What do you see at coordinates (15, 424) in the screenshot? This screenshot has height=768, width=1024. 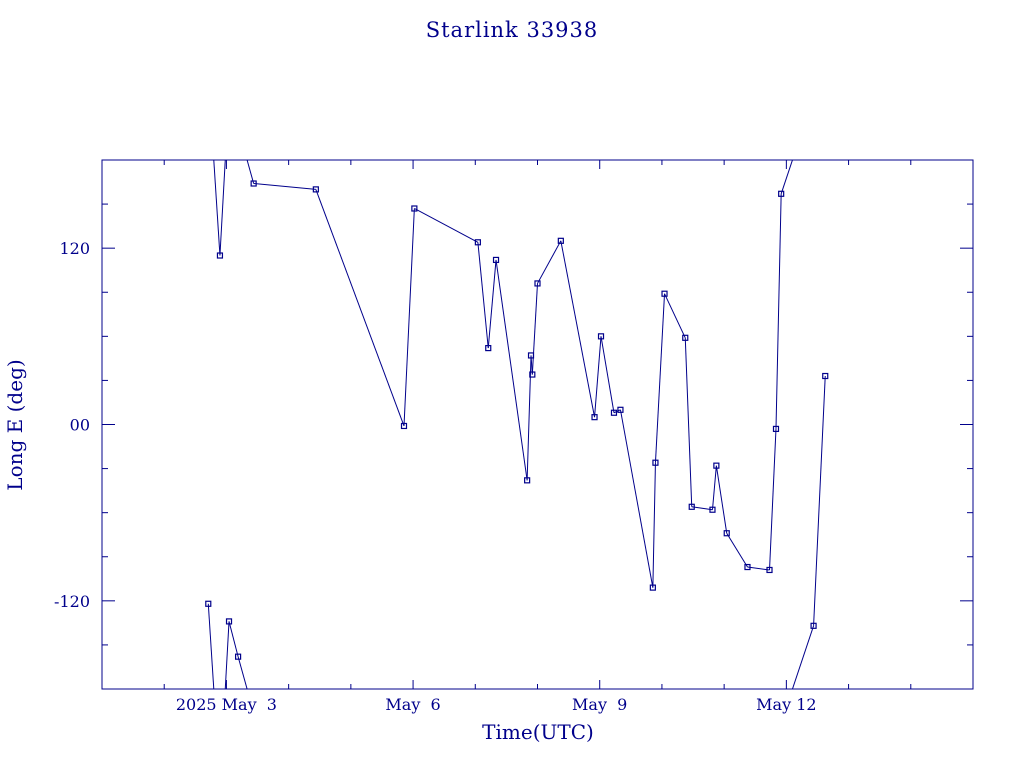 I see `y-axis-title: Long E (deg)` at bounding box center [15, 424].